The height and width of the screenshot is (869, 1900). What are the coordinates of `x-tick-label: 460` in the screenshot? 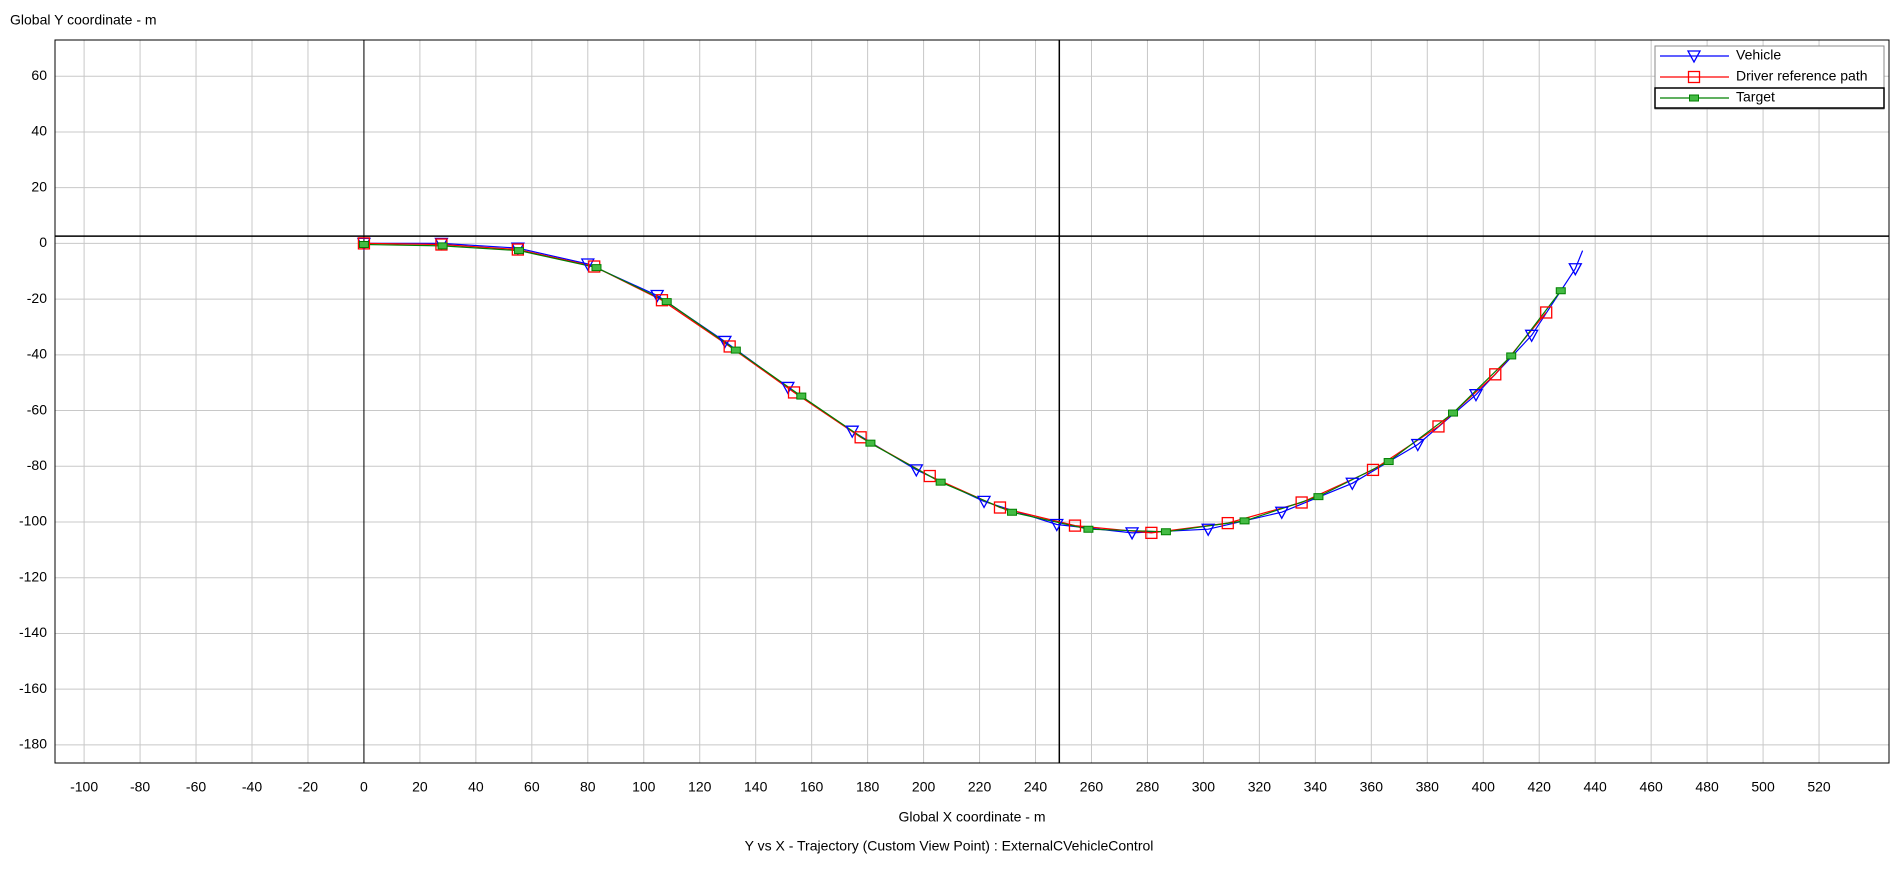 It's located at (1651, 787).